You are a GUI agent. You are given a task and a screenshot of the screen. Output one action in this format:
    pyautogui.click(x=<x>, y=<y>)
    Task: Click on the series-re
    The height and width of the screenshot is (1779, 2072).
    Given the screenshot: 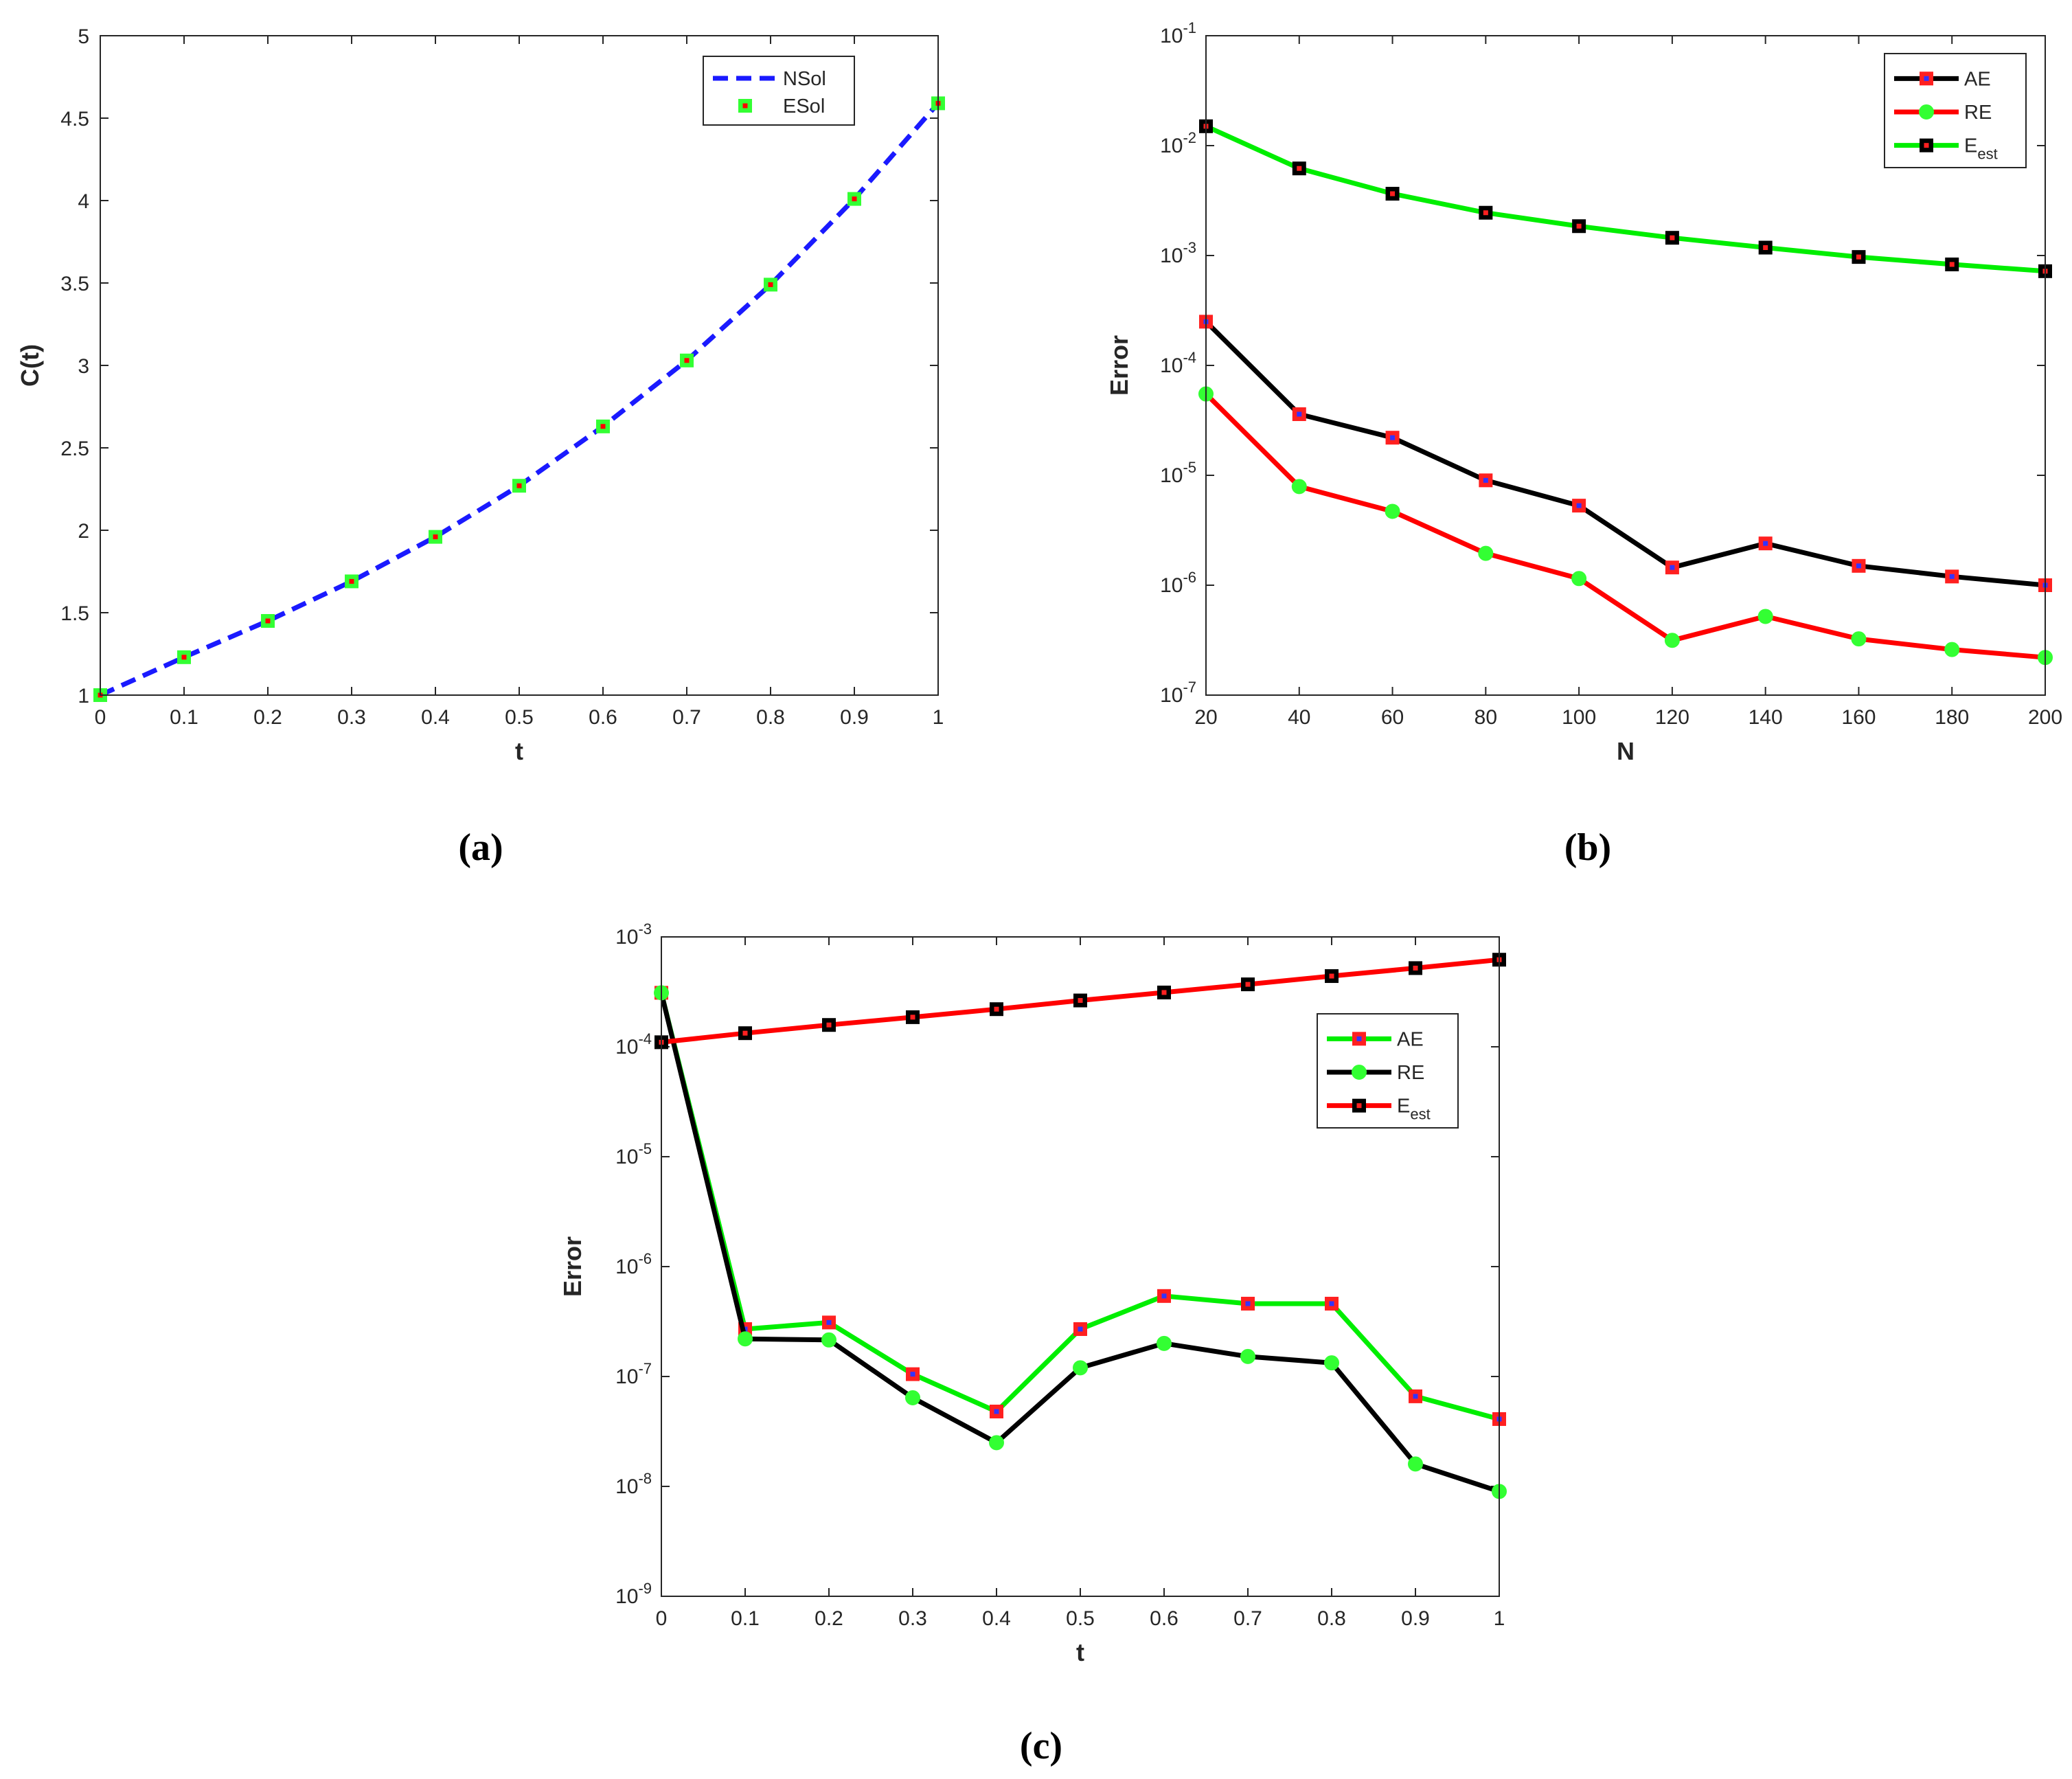 What is the action you would take?
    pyautogui.click(x=1625, y=526)
    